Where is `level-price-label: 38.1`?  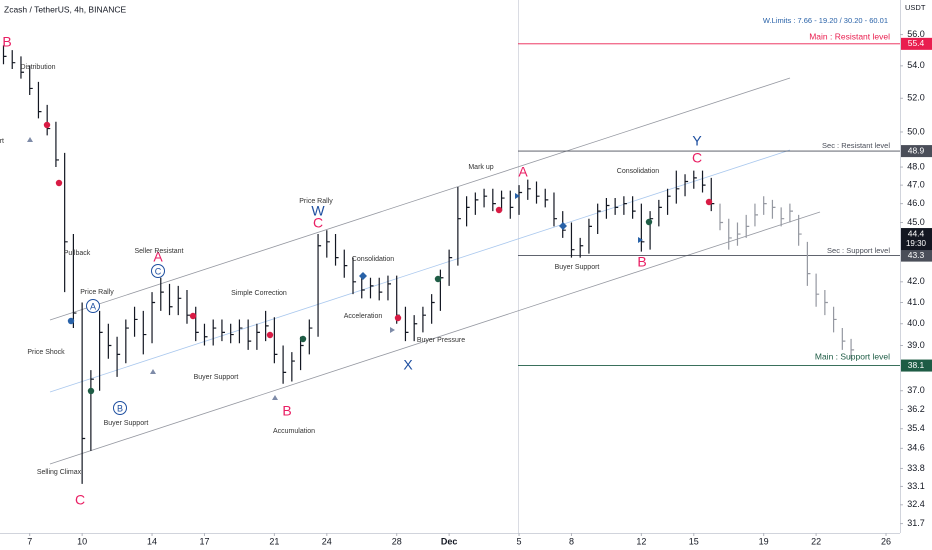
level-price-label: 38.1 is located at coordinates (916, 365).